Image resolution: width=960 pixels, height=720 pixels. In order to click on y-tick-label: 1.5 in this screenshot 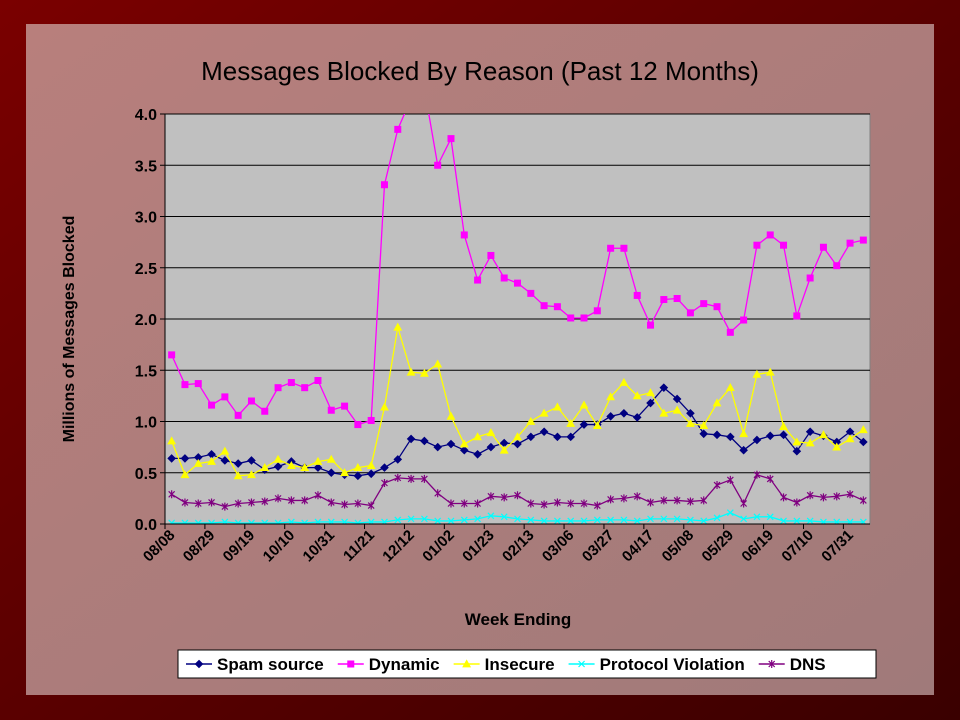, I will do `click(146, 371)`.